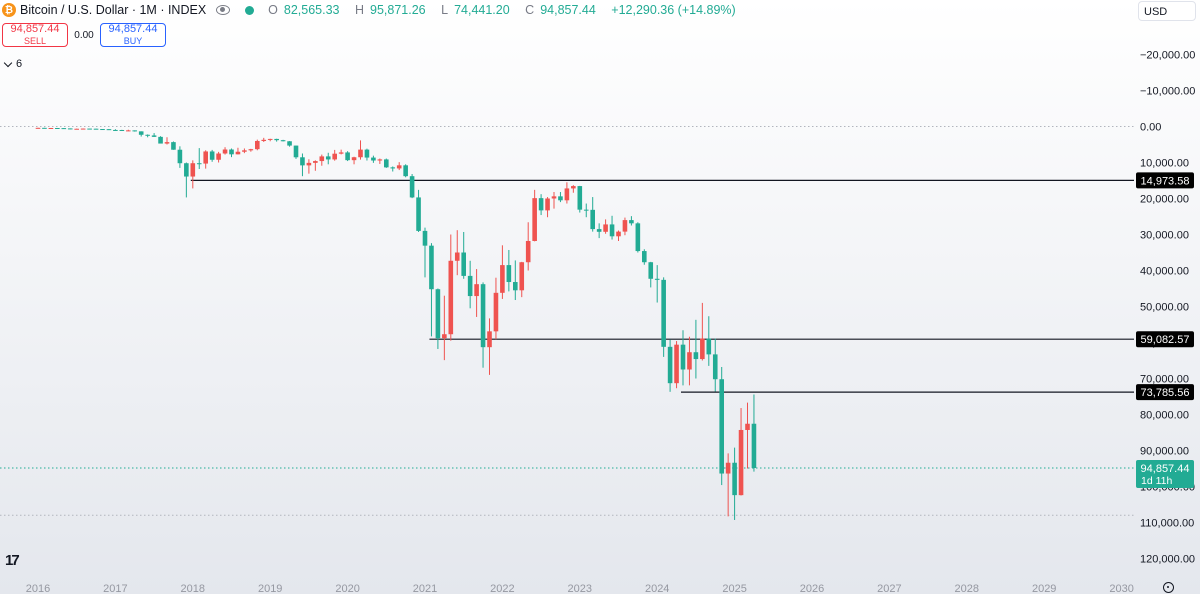  What do you see at coordinates (14, 64) in the screenshot?
I see `indicators-toggle-button: 6` at bounding box center [14, 64].